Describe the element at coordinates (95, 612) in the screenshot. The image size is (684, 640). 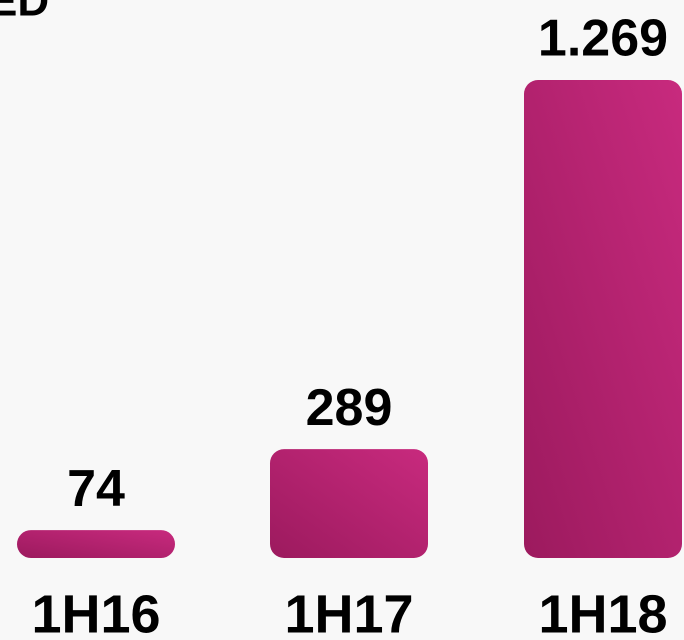
I see `x-tick-label: 1H16` at that location.